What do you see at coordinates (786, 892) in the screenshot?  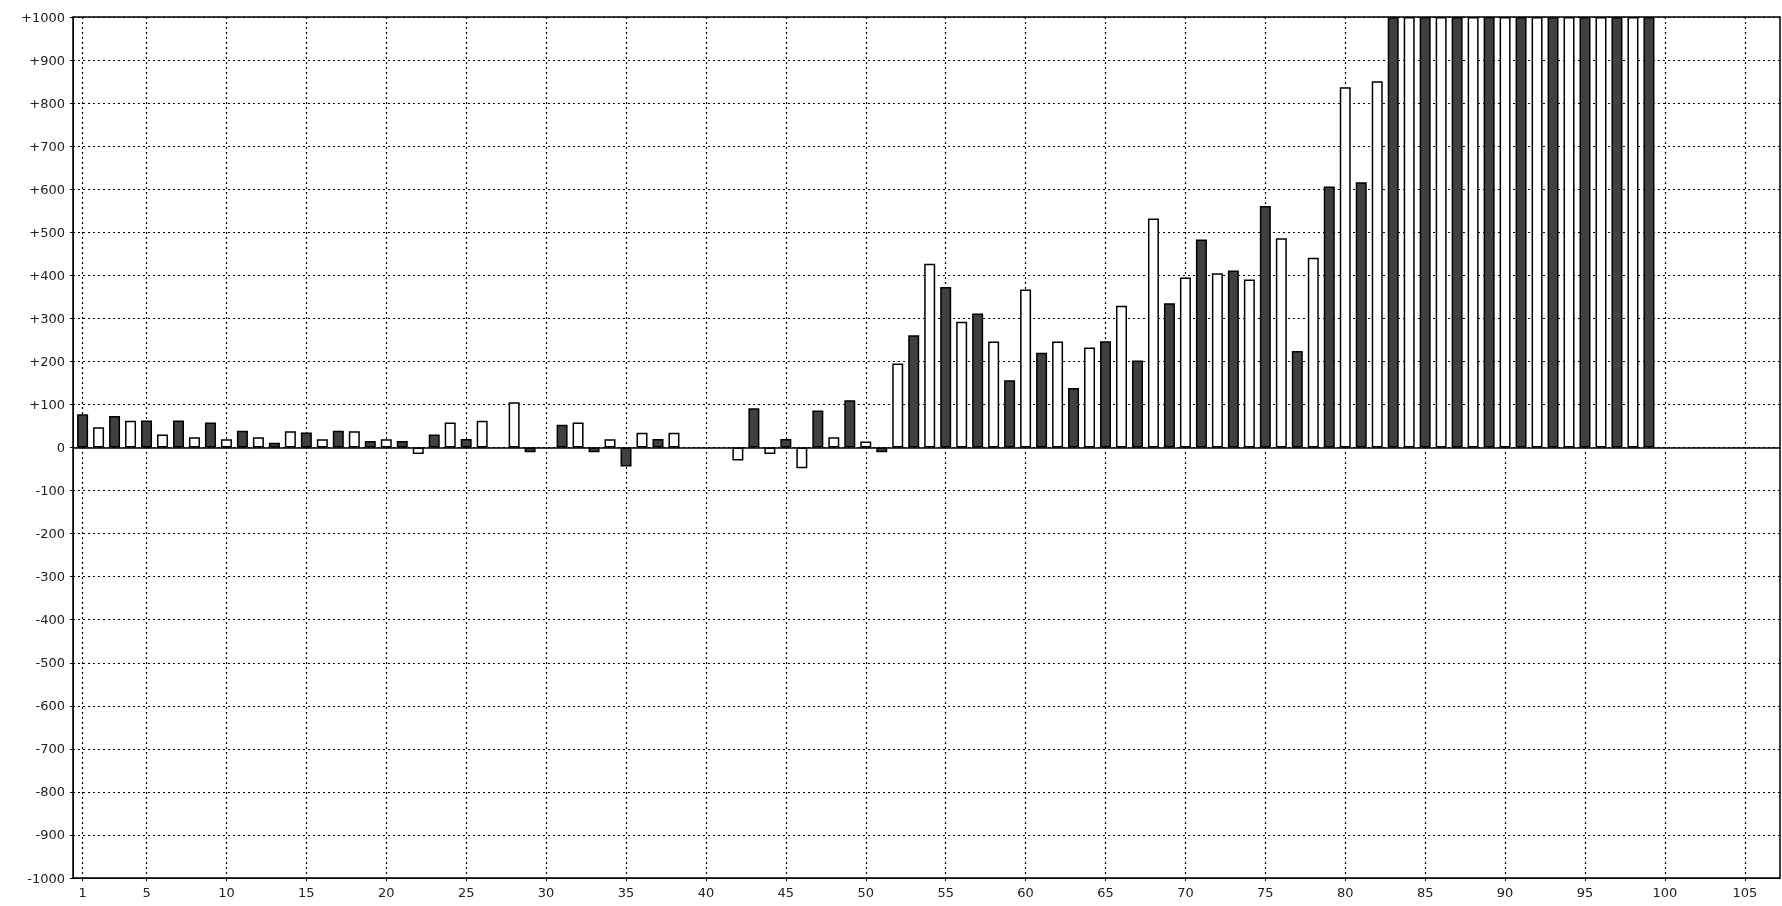 I see `x-tick-label: 45` at bounding box center [786, 892].